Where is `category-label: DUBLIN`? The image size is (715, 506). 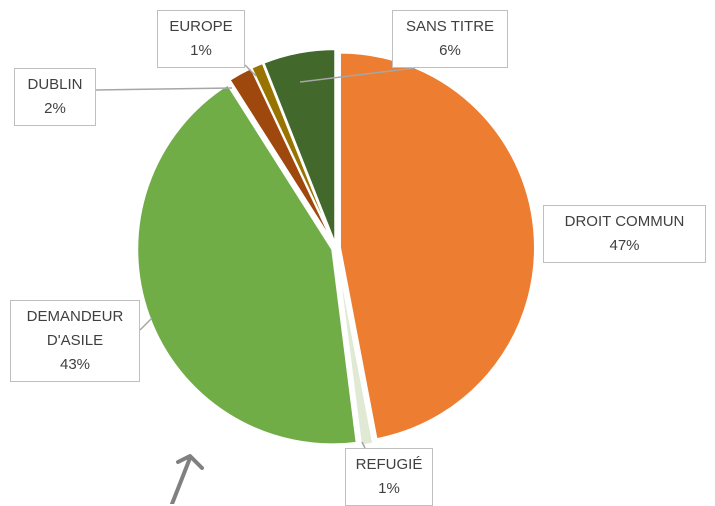 category-label: DUBLIN is located at coordinates (55, 84).